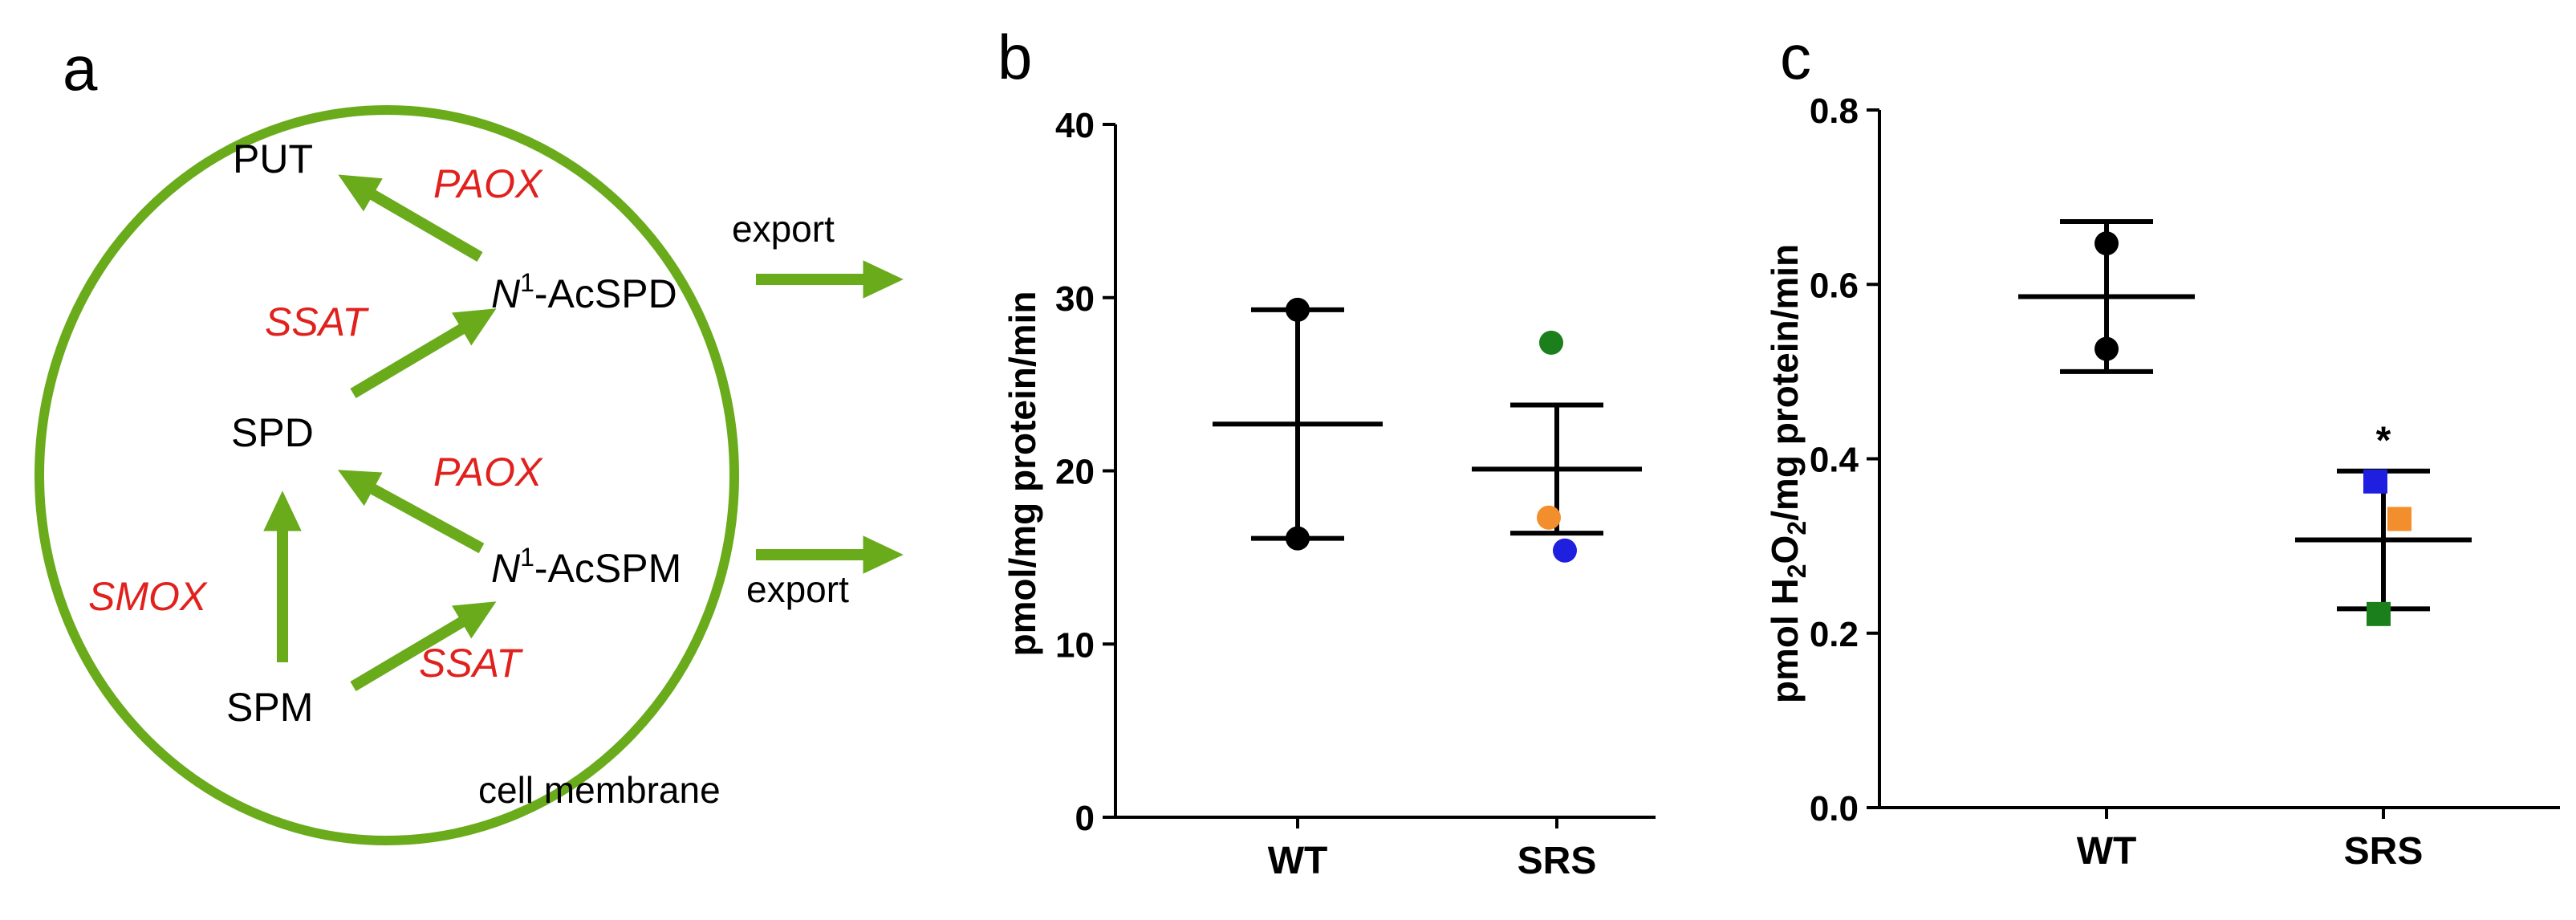 This screenshot has height=920, width=2576. I want to click on chart-c-ylabel-part-3: /mg protein/min, so click(1785, 382).